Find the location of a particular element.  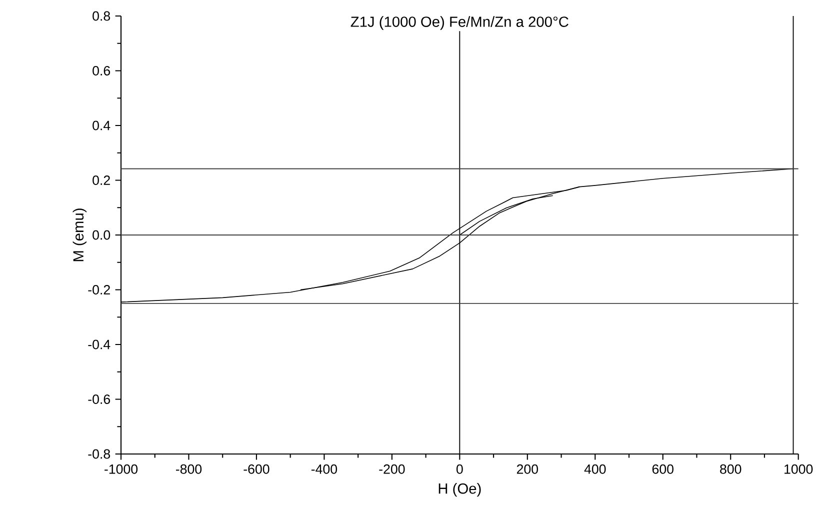

y-tick-label: -0.2 is located at coordinates (99, 289).